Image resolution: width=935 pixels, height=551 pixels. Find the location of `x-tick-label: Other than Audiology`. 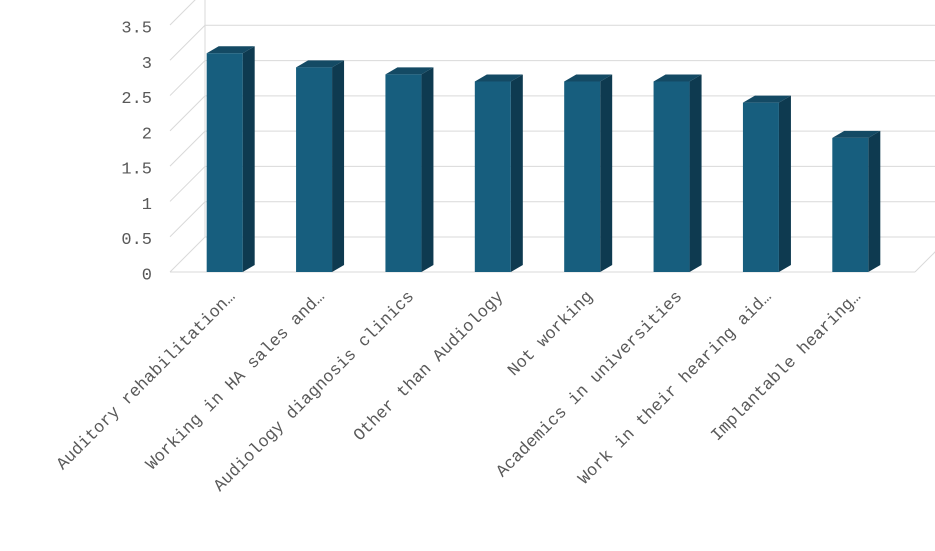

x-tick-label: Other than Audiology is located at coordinates (430, 367).